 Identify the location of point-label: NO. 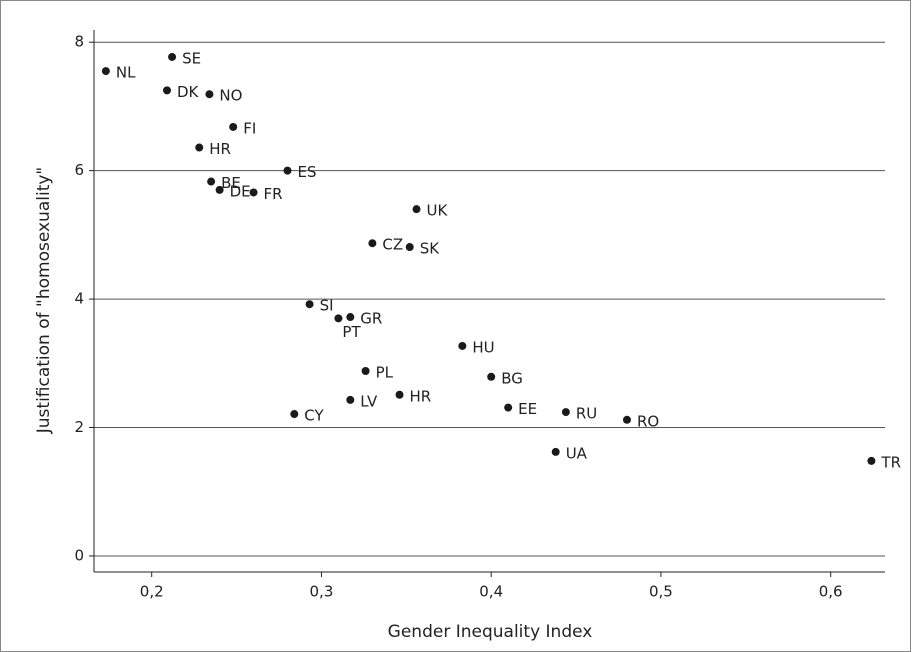
(230, 96).